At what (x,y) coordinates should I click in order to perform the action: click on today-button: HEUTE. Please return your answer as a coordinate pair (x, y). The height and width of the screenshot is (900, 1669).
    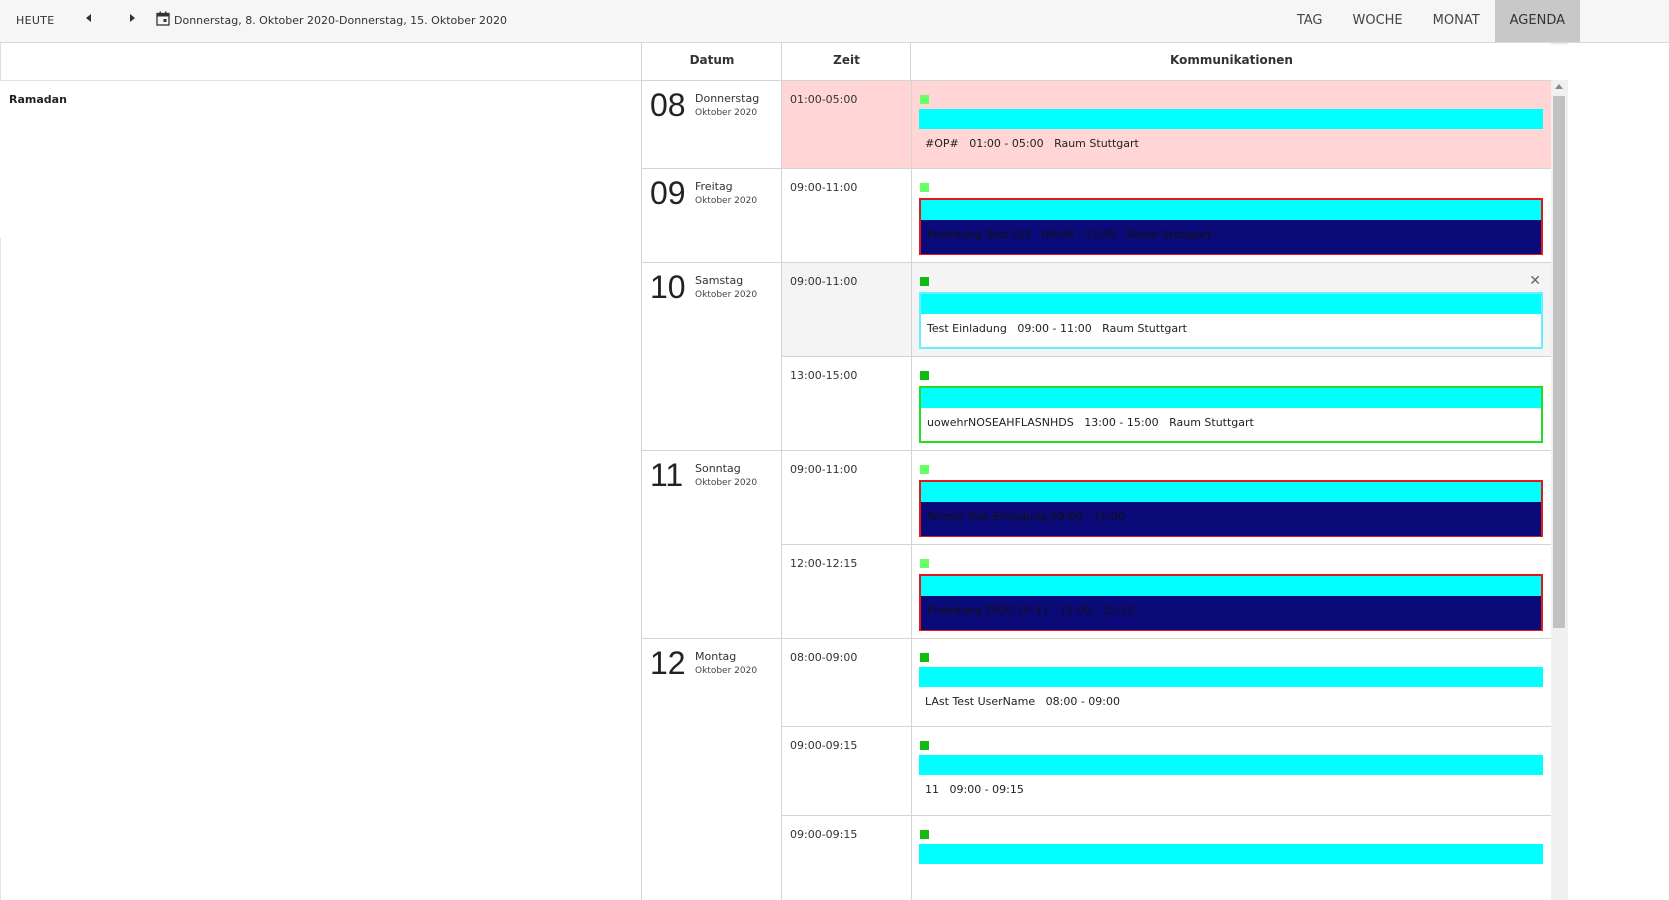
    Looking at the image, I should click on (35, 20).